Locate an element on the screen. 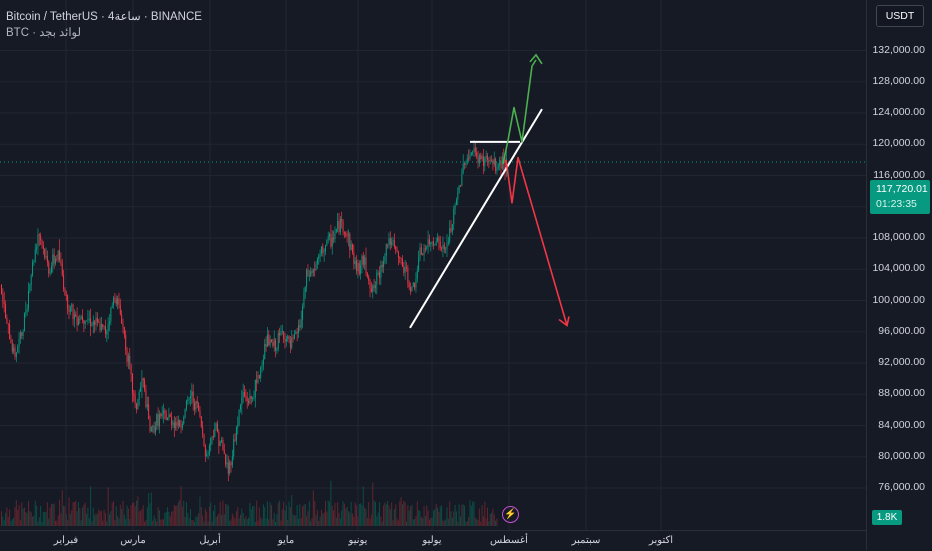 Image resolution: width=932 pixels, height=551 pixels. currency-button: USDT is located at coordinates (900, 16).